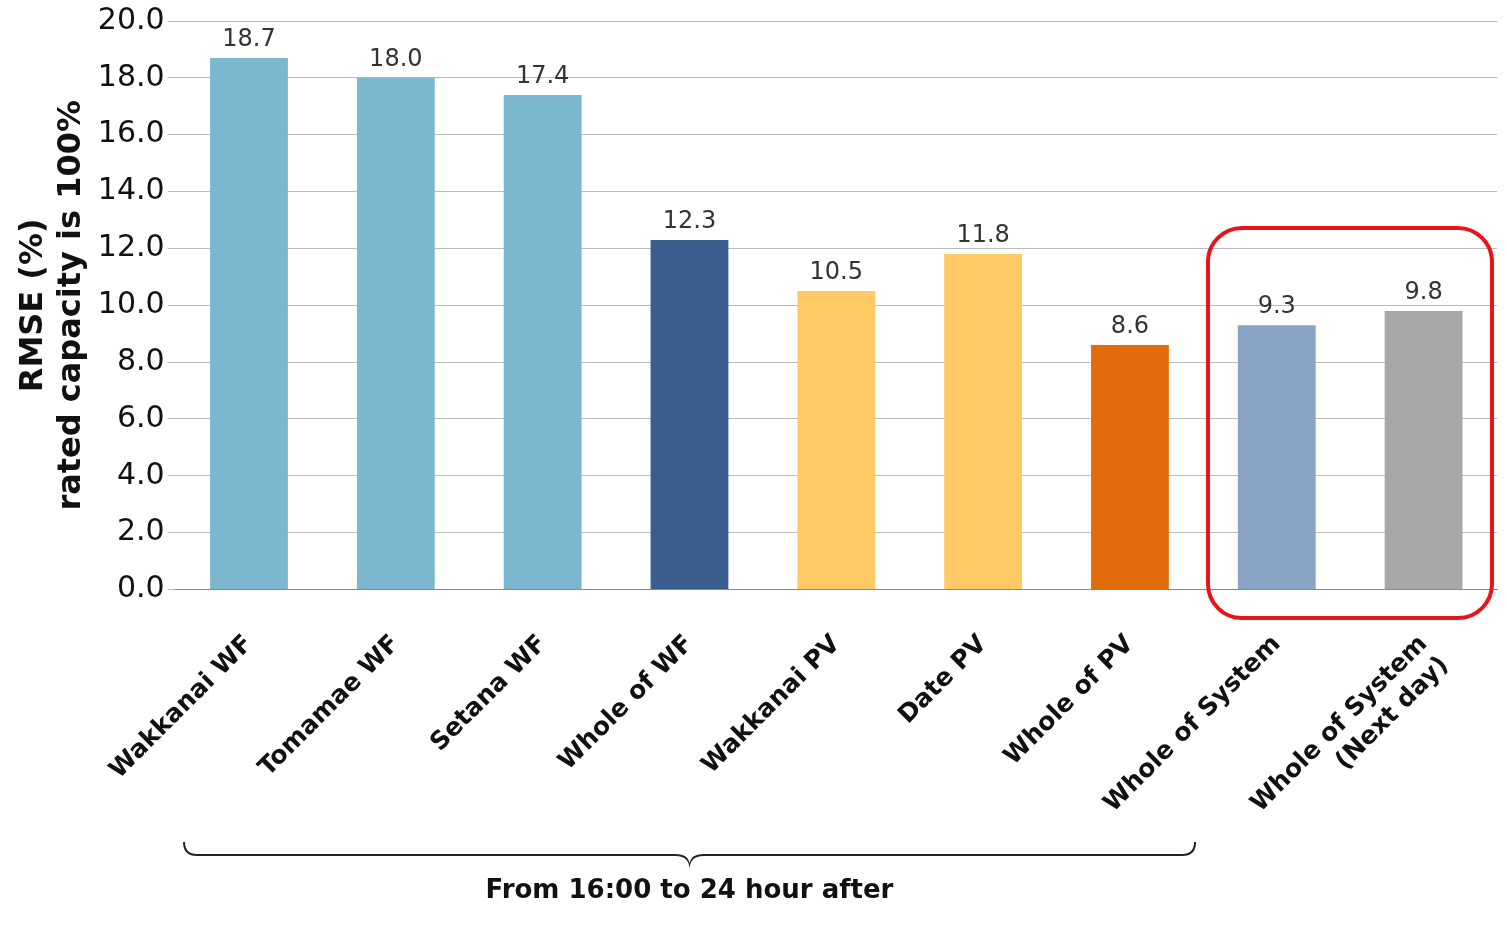  I want to click on y-axis-title: RMSE (%) rated capacity is 100%, so click(49, 305).